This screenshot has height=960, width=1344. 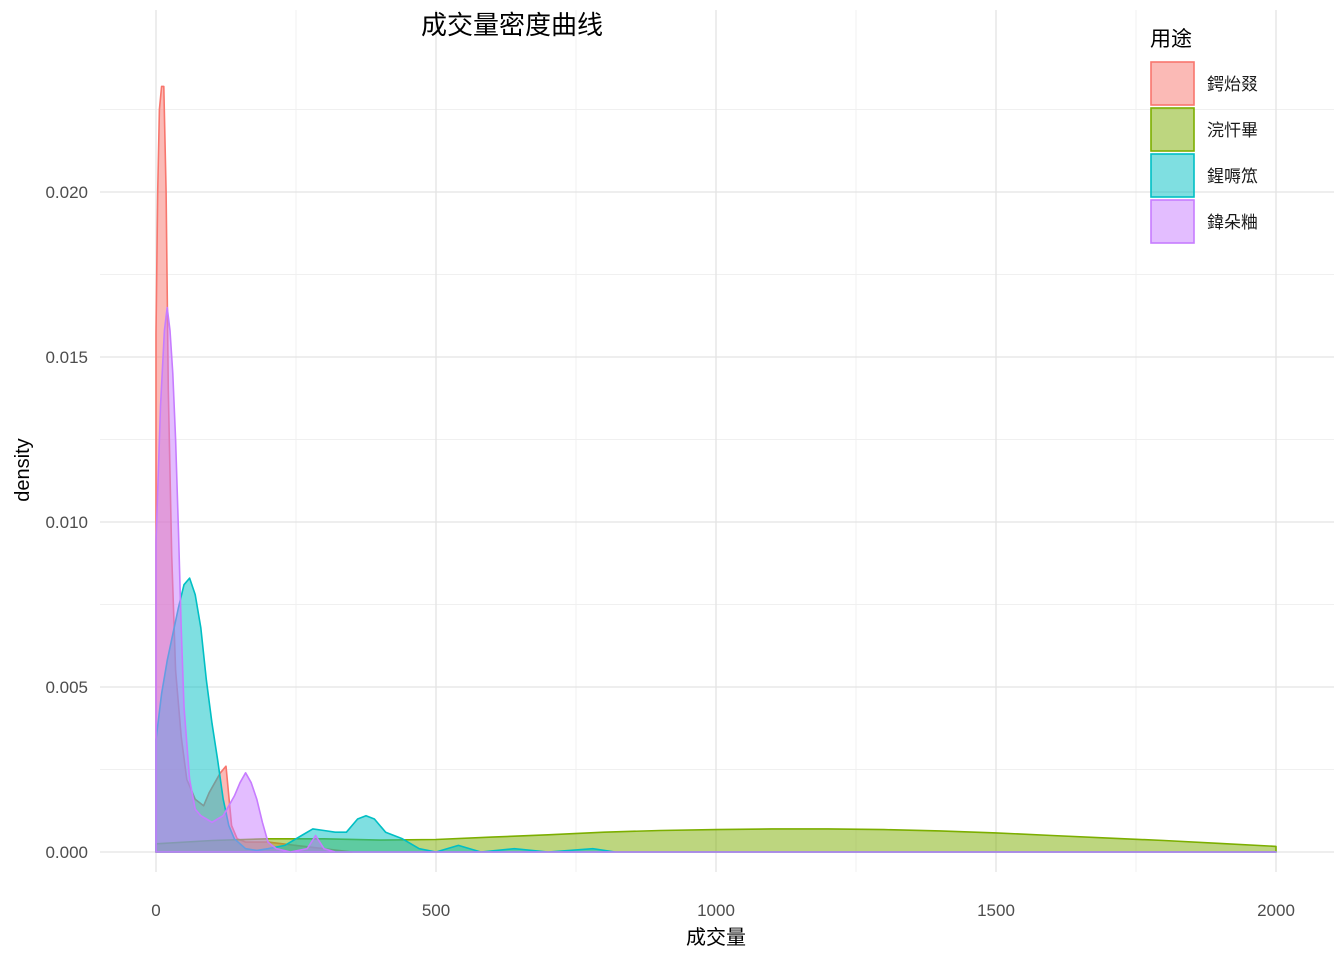 I want to click on y-tick-label: 0.005, so click(x=66, y=687).